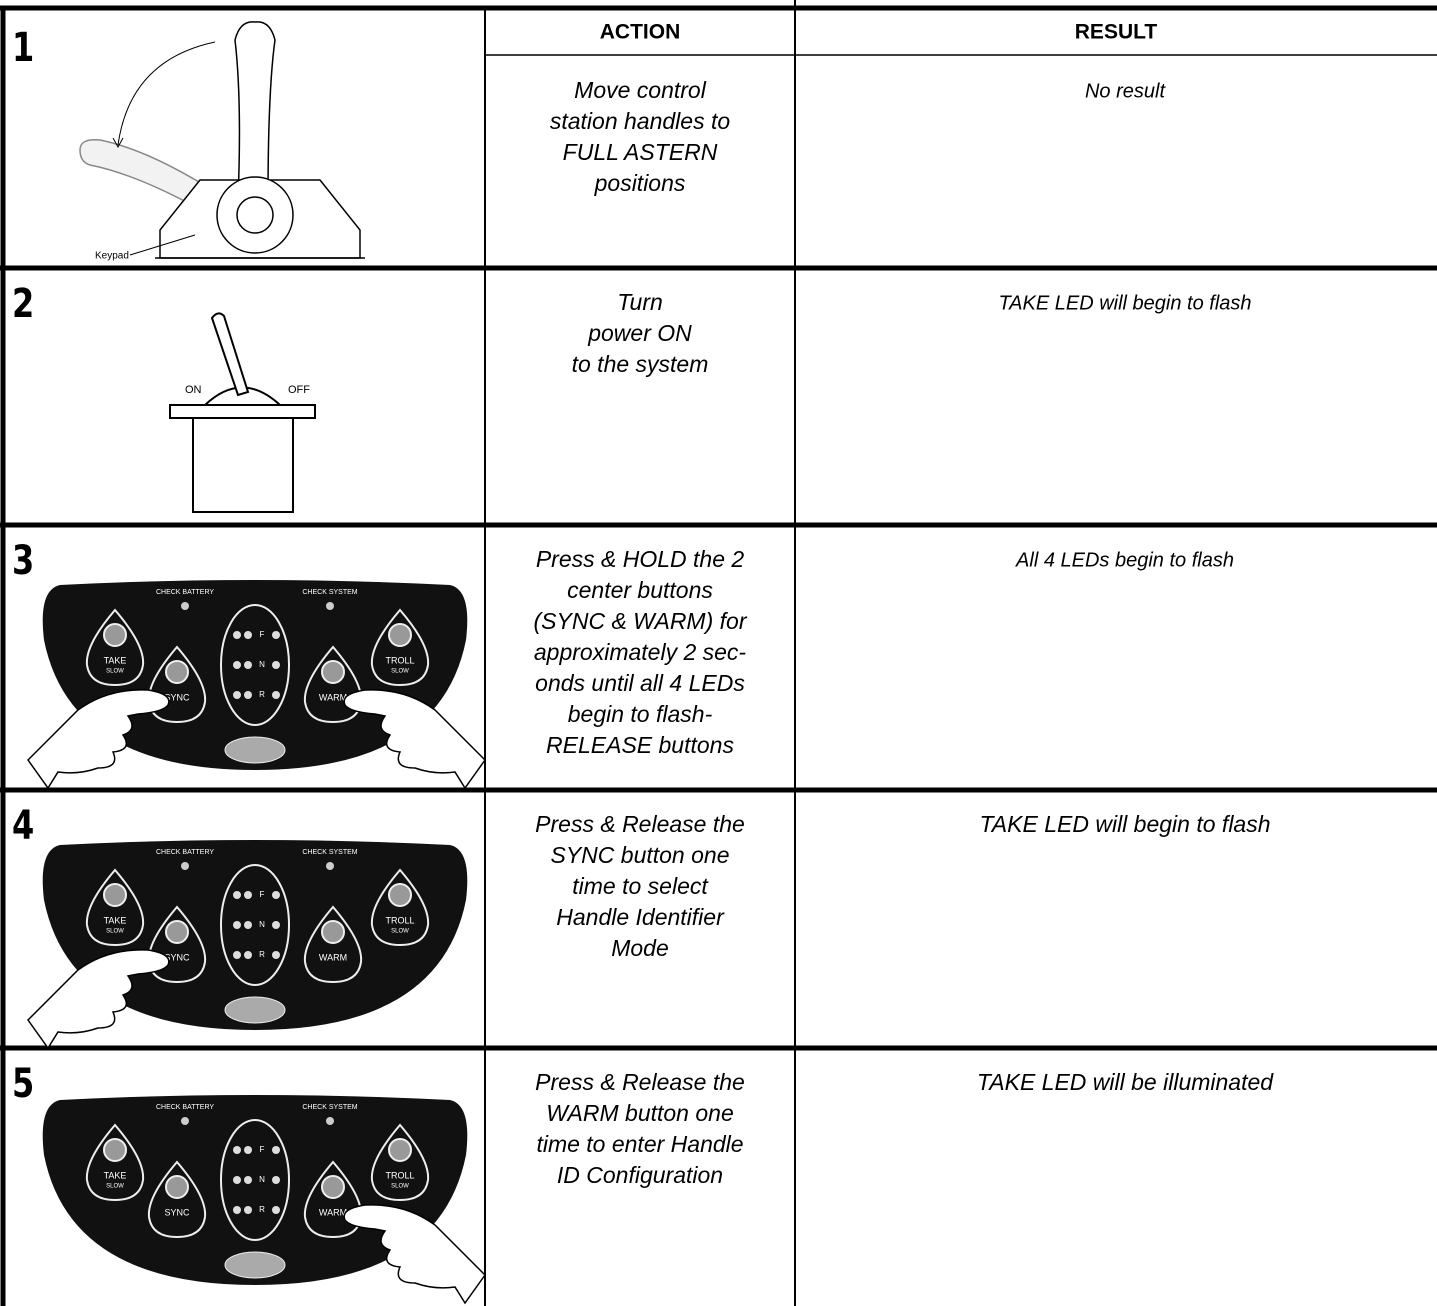 This screenshot has height=1306, width=1437. Describe the element at coordinates (185, 852) in the screenshot. I see `keypad-label: CHECK BATTERY` at that location.